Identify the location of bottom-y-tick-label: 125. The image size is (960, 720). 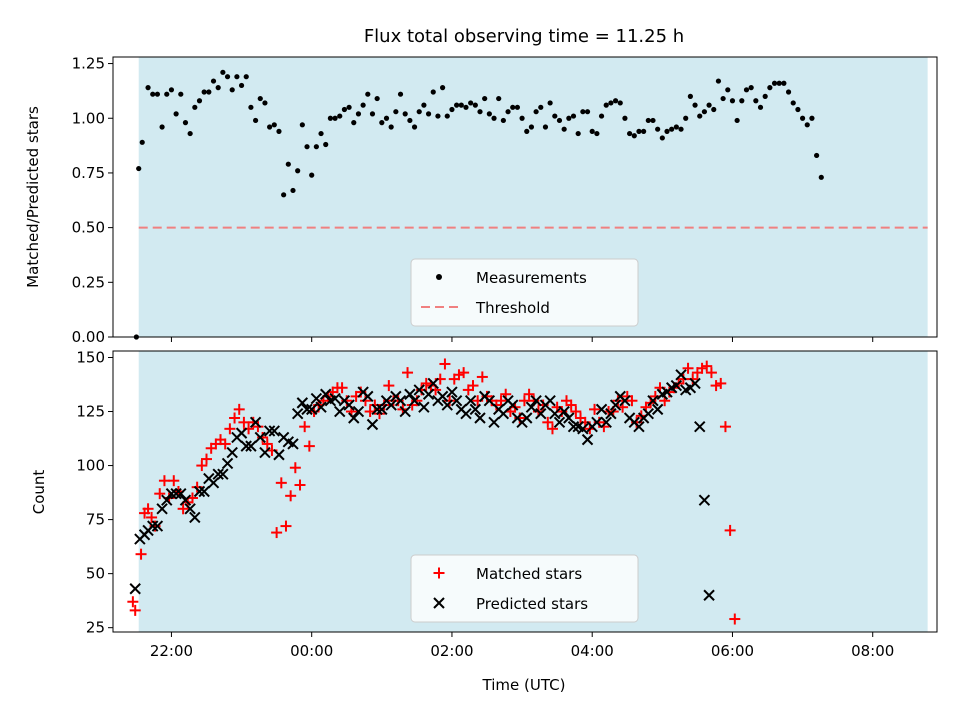
(90, 412).